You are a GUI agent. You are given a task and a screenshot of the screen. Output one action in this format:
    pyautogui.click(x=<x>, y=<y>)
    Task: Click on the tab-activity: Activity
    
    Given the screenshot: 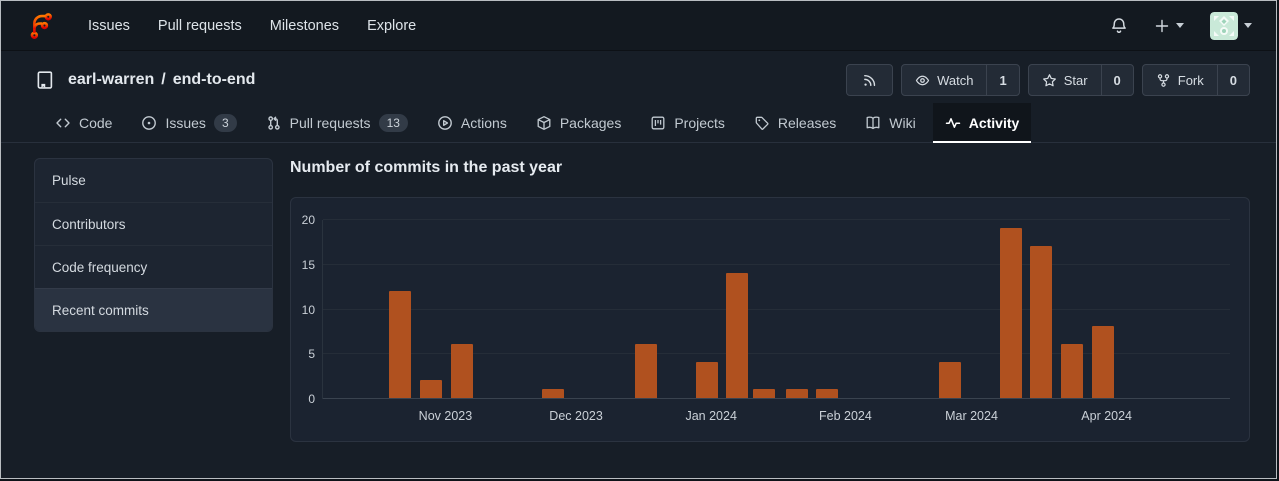 What is the action you would take?
    pyautogui.click(x=982, y=123)
    